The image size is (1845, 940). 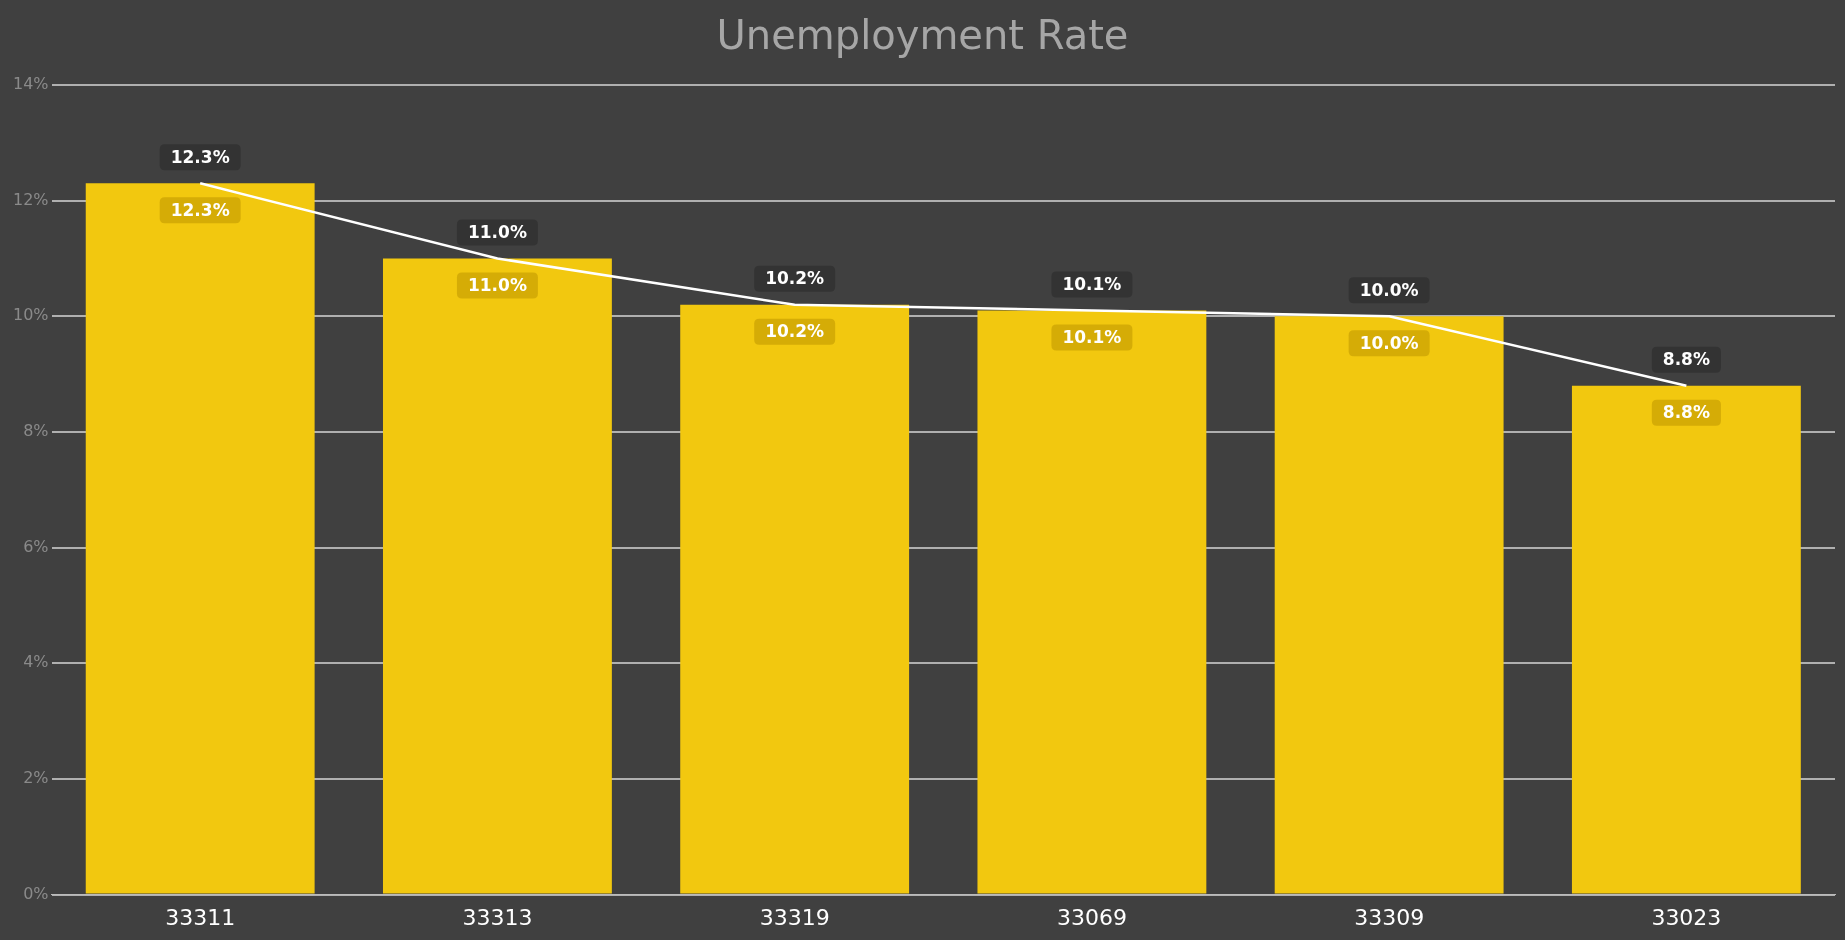 I want to click on y-tick-label: 14%, so click(x=31, y=84).